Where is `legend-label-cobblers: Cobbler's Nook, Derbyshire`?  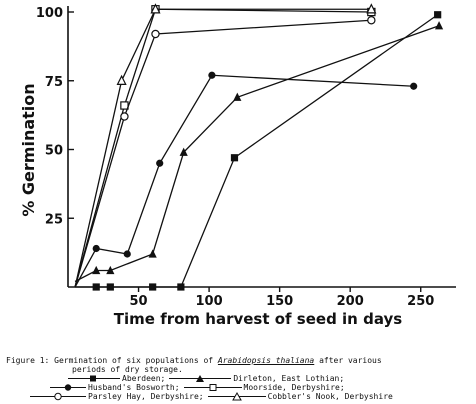
legend-label-cobblers: Cobbler's Nook, Derbyshire is located at coordinates (330, 396).